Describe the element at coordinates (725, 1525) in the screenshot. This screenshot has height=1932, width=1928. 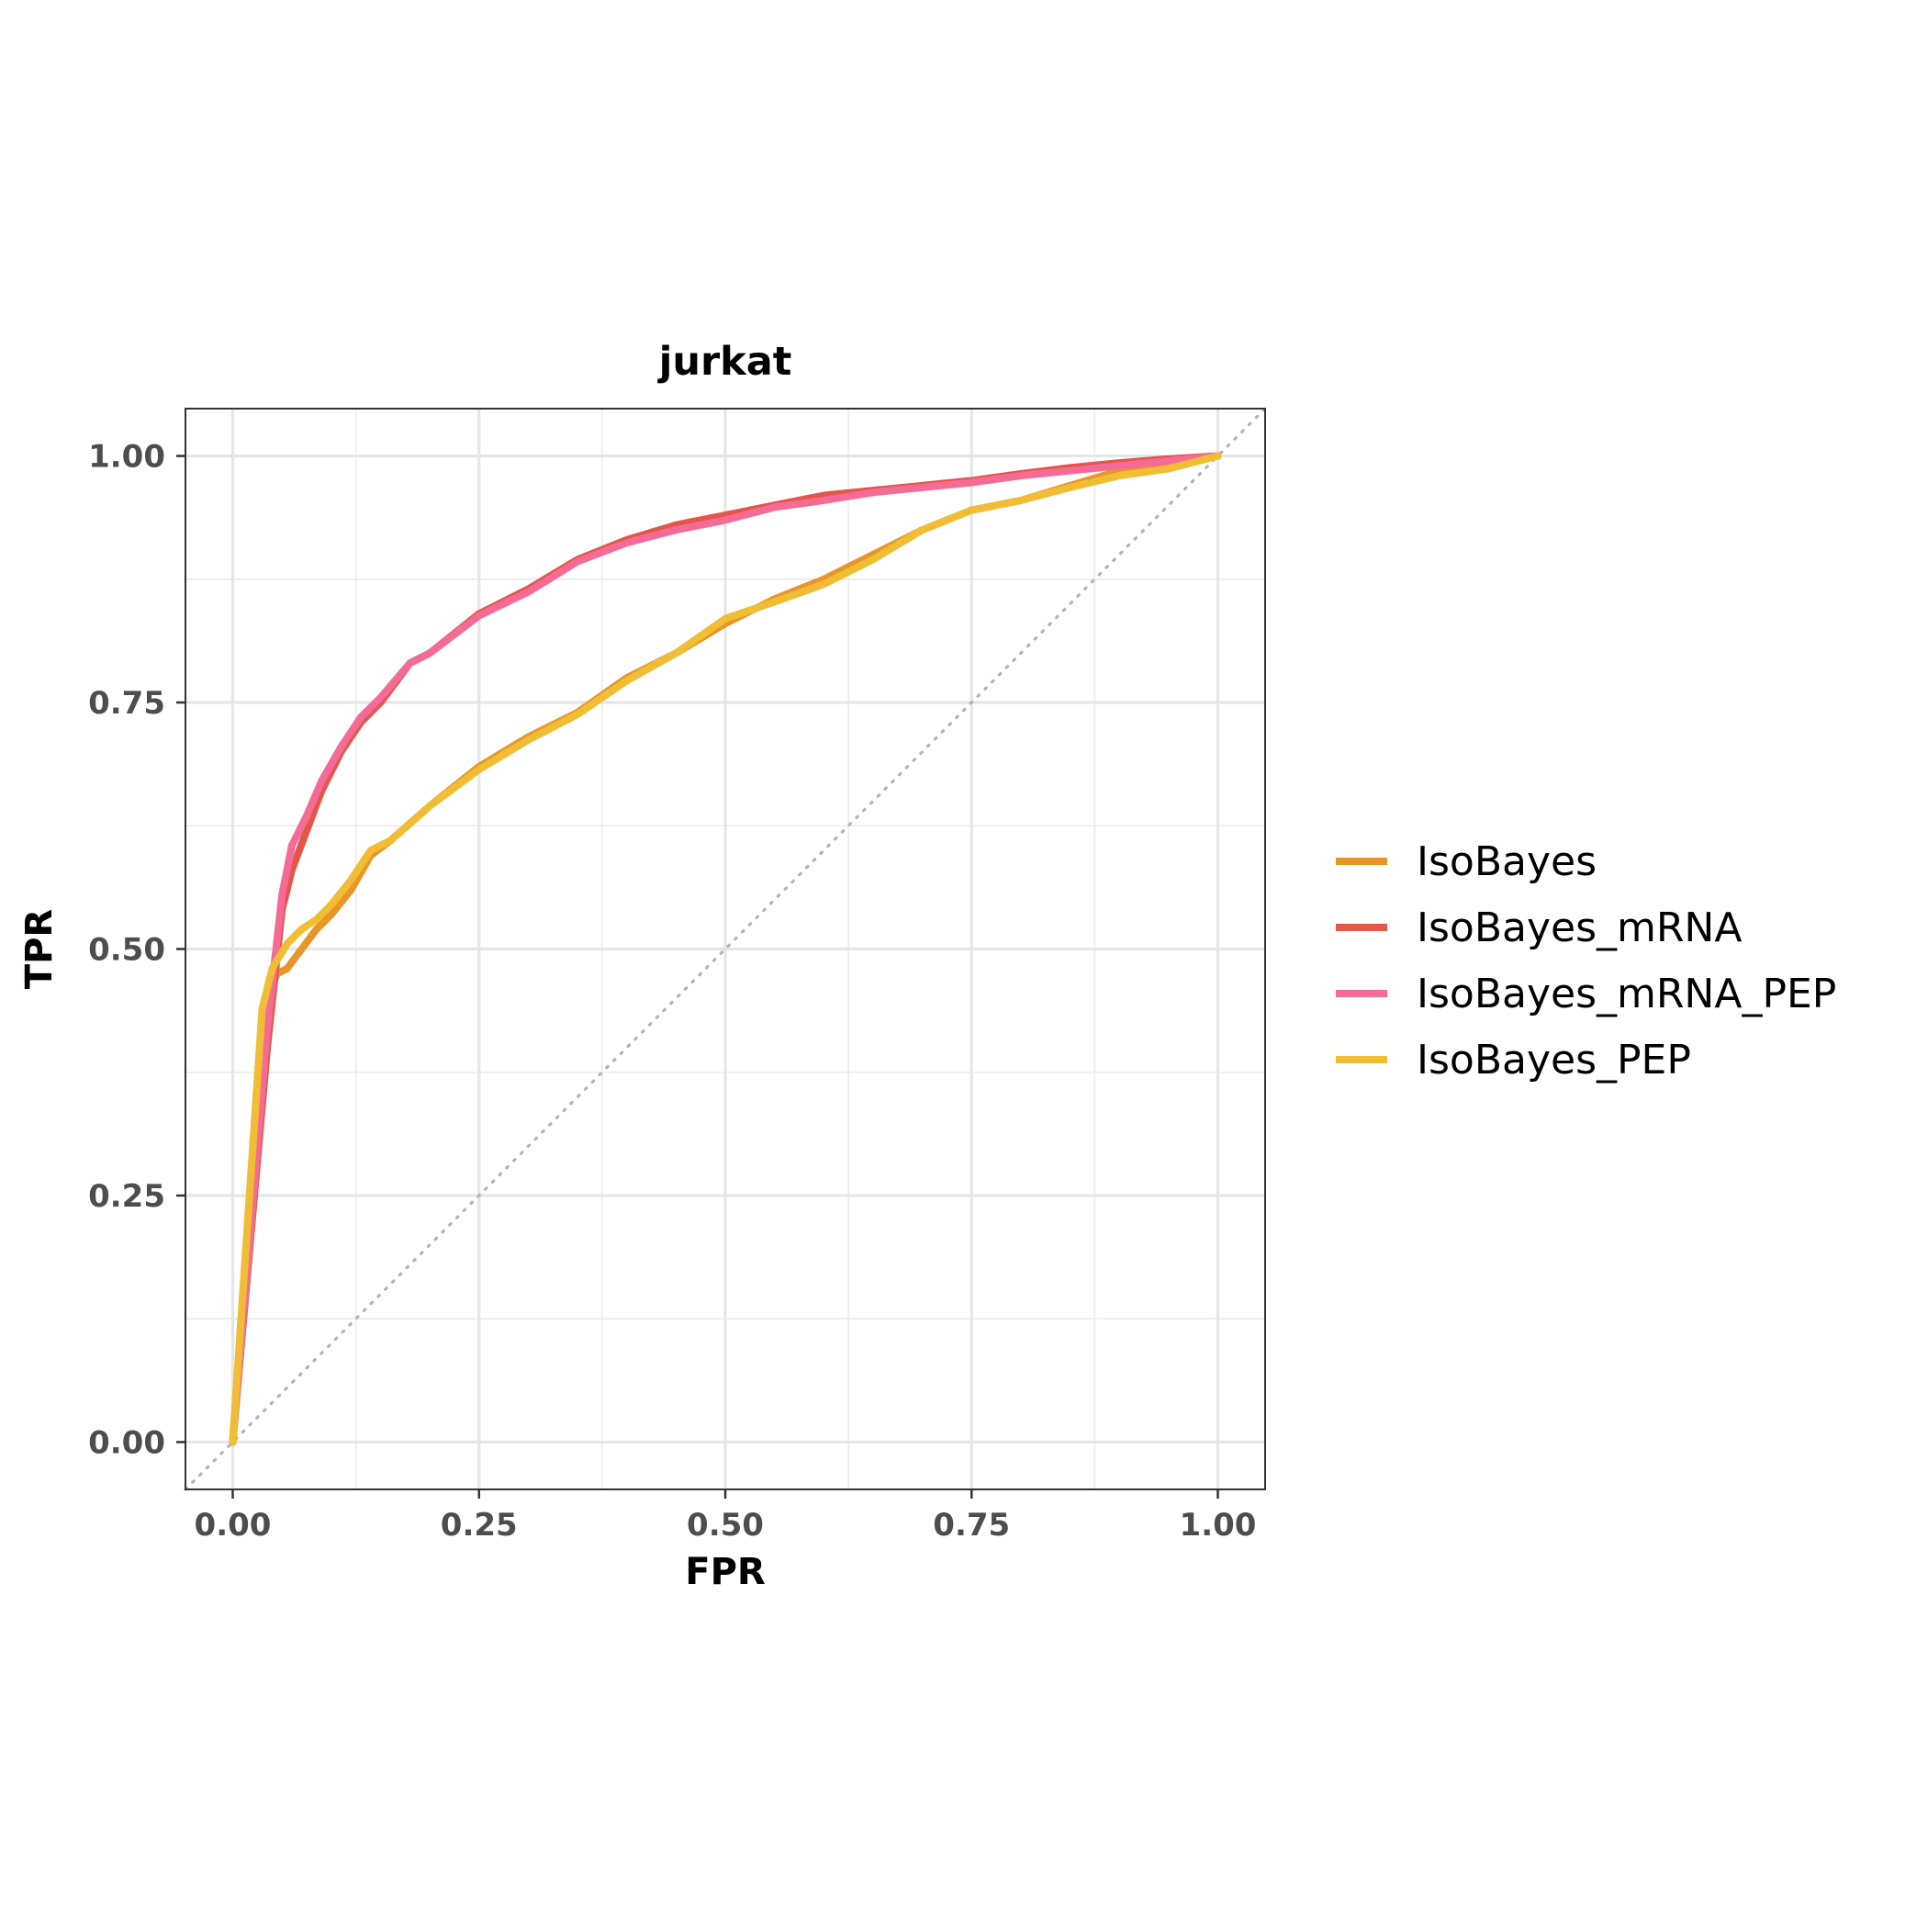
I see `x-tick-label: 0.50` at that location.